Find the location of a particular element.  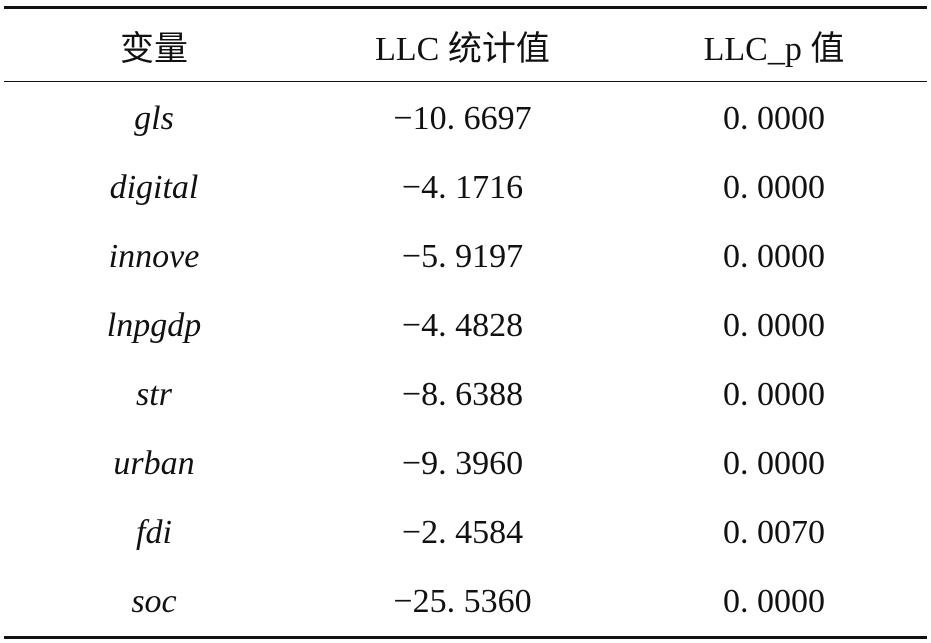

cell-llc-statistic: −5. 9197 is located at coordinates (462, 256).